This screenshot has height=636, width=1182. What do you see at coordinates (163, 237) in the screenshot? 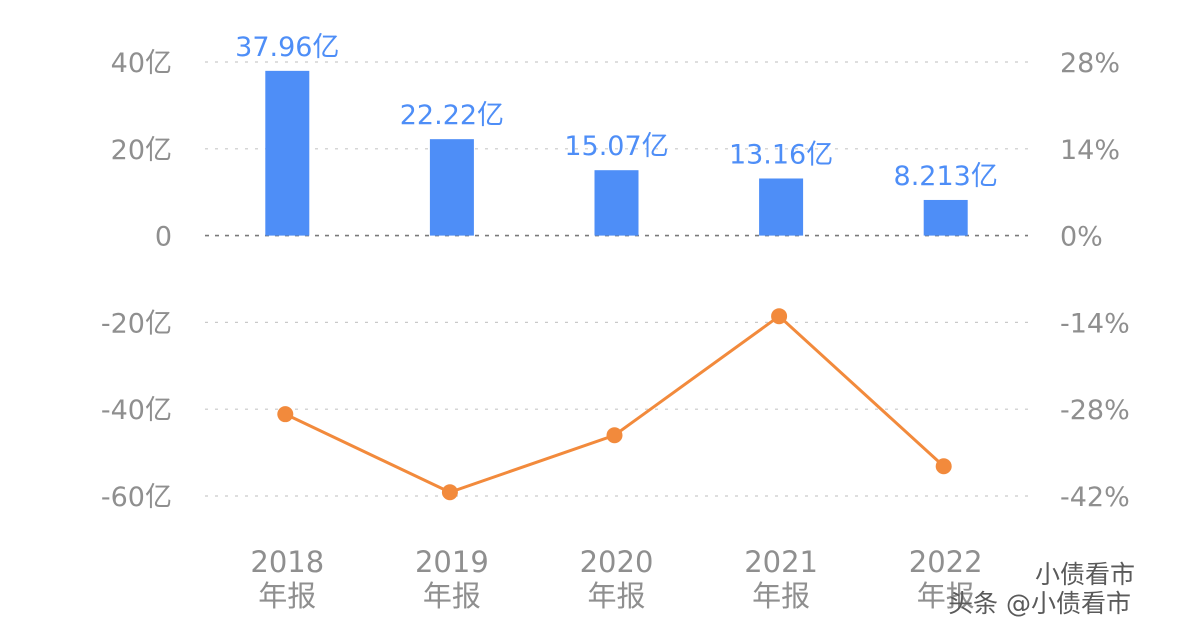
I see `left-tick-label: 0` at bounding box center [163, 237].